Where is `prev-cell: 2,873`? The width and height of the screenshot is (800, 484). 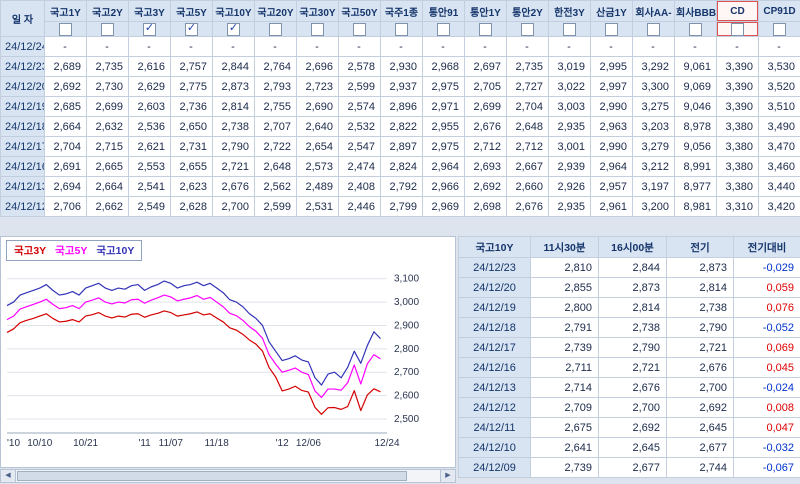
prev-cell: 2,873 is located at coordinates (700, 267).